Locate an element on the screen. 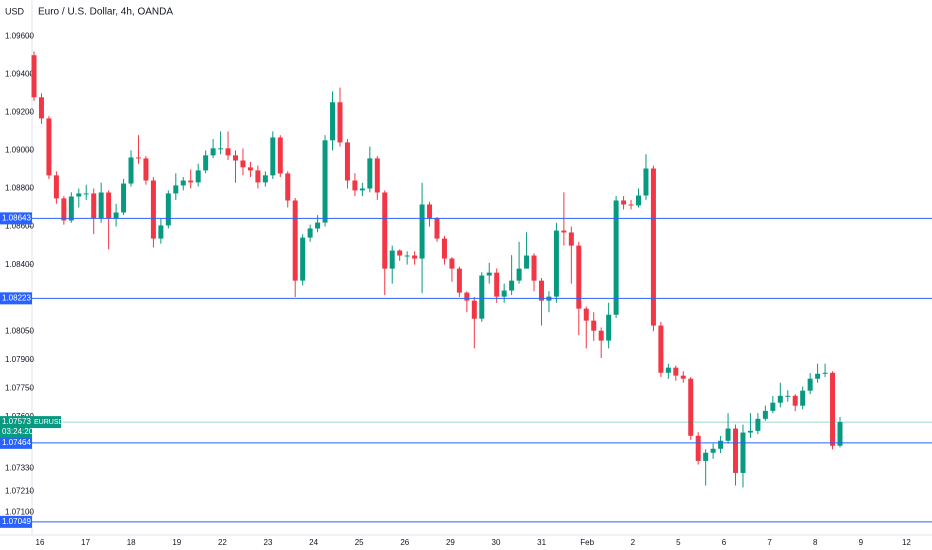  y-tick-label: 1.09400 is located at coordinates (19, 73).